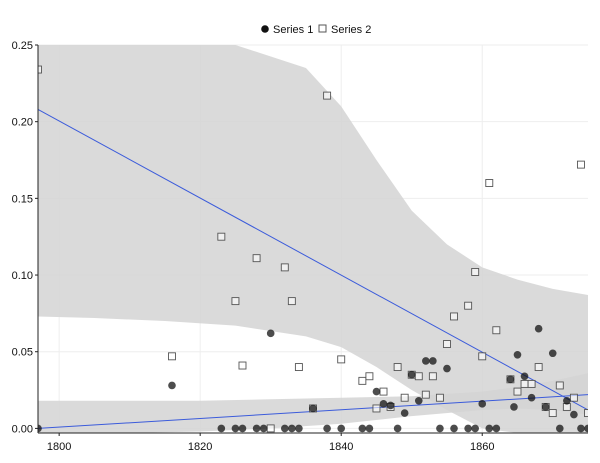 The width and height of the screenshot is (600, 463). What do you see at coordinates (351, 30) in the screenshot?
I see `legend-series-2-label: Series 2` at bounding box center [351, 30].